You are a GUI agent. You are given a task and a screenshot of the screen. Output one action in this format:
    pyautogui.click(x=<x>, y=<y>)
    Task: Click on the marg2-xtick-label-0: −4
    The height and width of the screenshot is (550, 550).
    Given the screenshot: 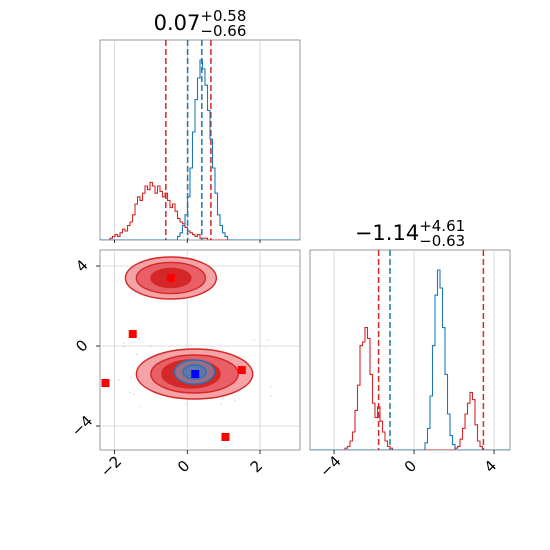 What is the action you would take?
    pyautogui.click(x=330, y=466)
    